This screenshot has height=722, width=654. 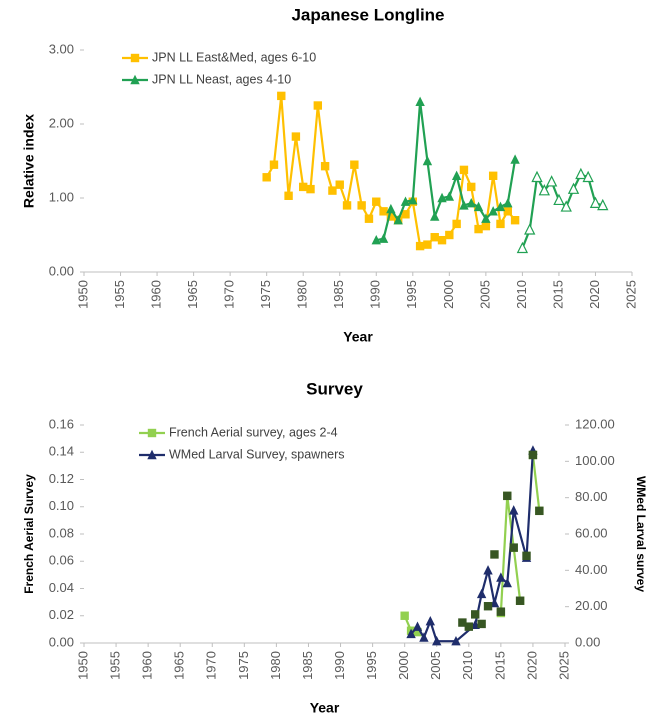 What do you see at coordinates (591, 569) in the screenshot?
I see `y2-tick-label: 40.00` at bounding box center [591, 569].